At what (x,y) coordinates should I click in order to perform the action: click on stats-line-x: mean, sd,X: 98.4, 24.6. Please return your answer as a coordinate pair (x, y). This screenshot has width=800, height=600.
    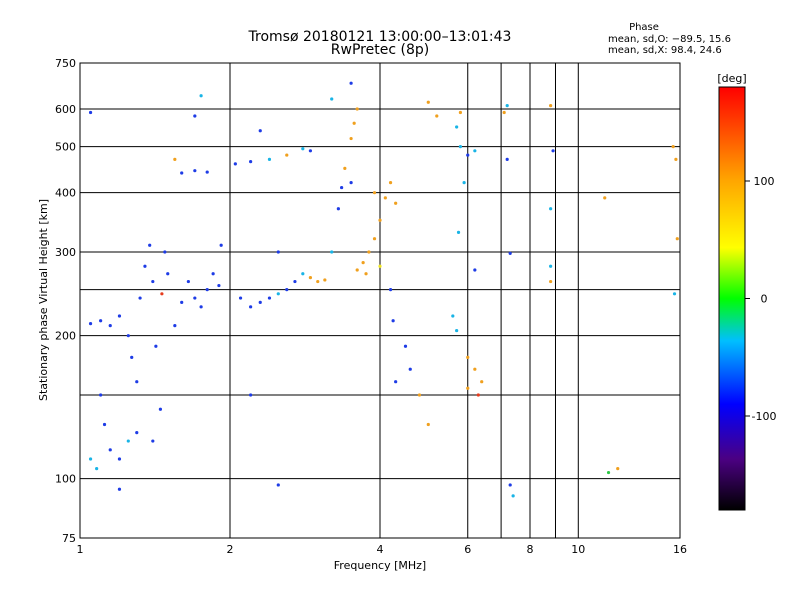
    Looking at the image, I should click on (665, 50).